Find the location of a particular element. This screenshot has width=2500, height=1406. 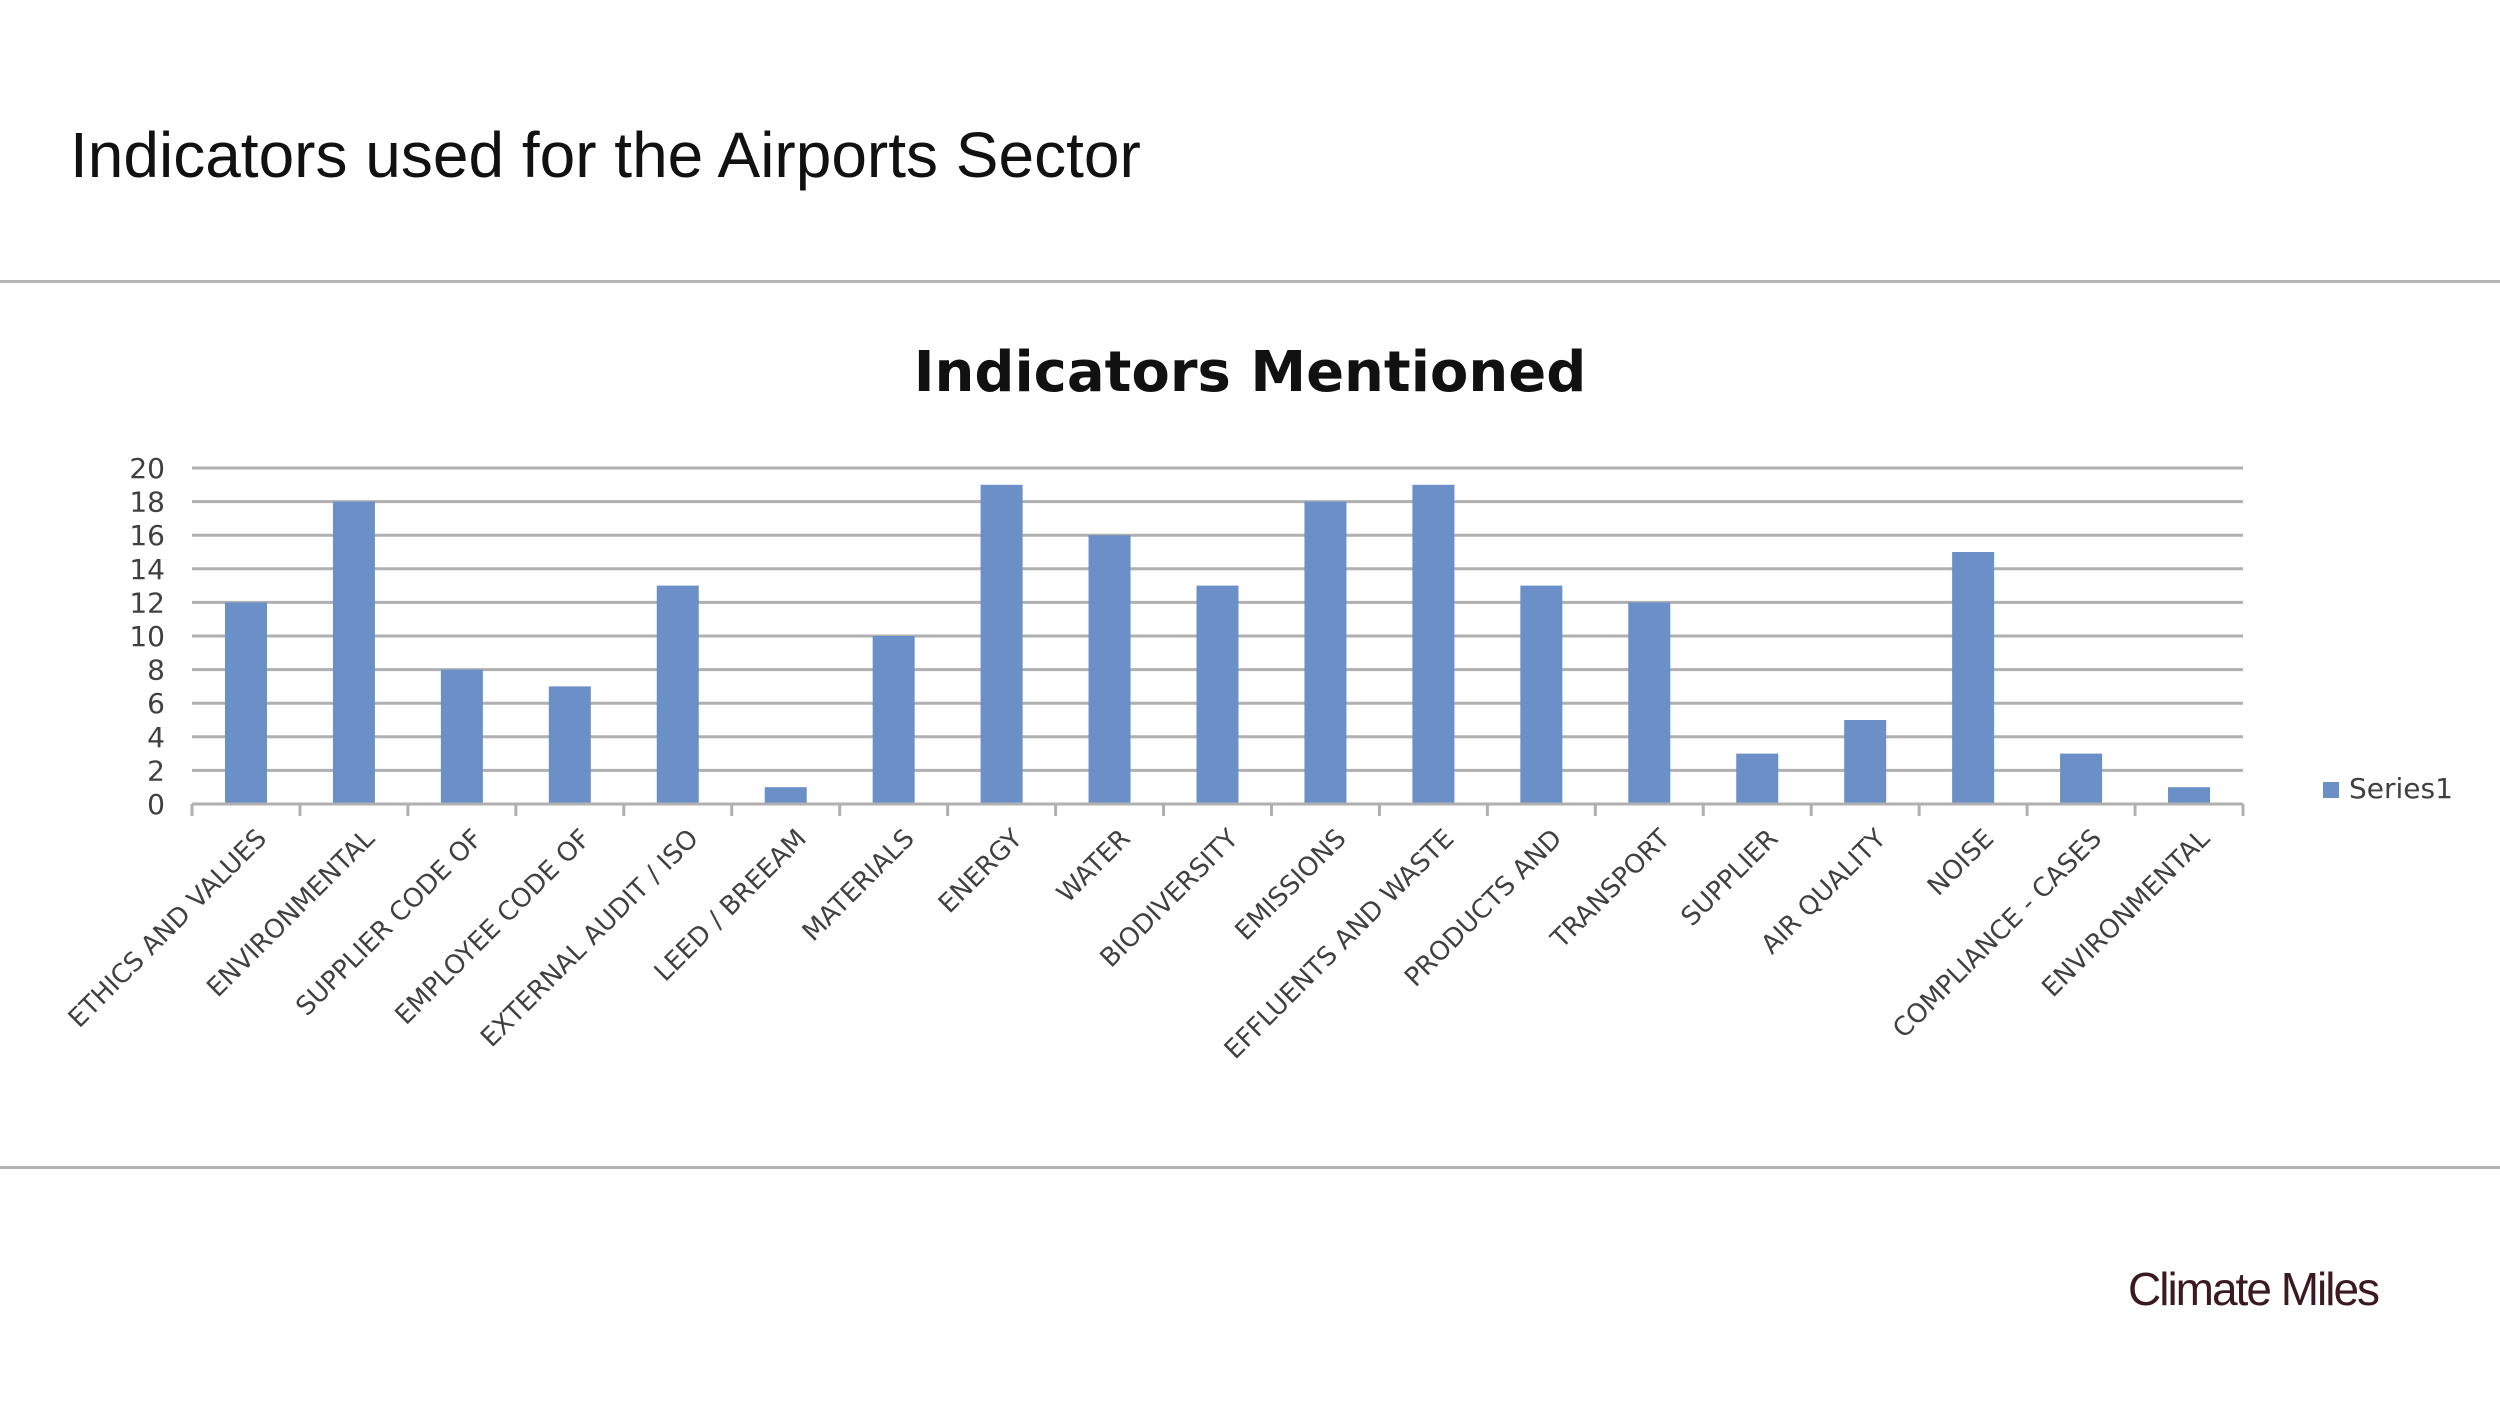

x-tick-label: EFFLUENTS AND WASTE is located at coordinates (1339, 944).